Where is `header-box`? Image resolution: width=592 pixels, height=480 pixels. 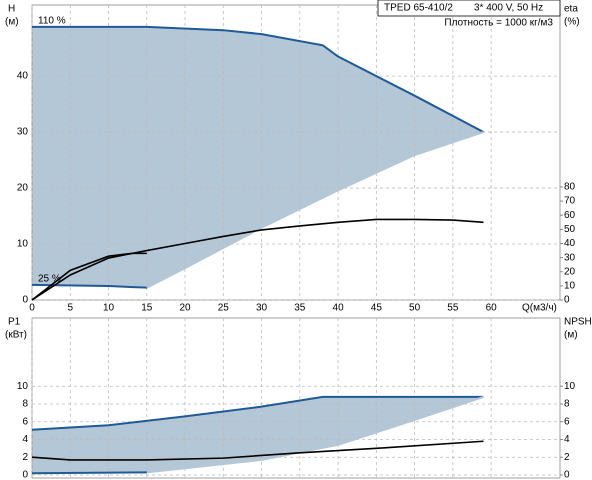
header-box is located at coordinates (469, 8).